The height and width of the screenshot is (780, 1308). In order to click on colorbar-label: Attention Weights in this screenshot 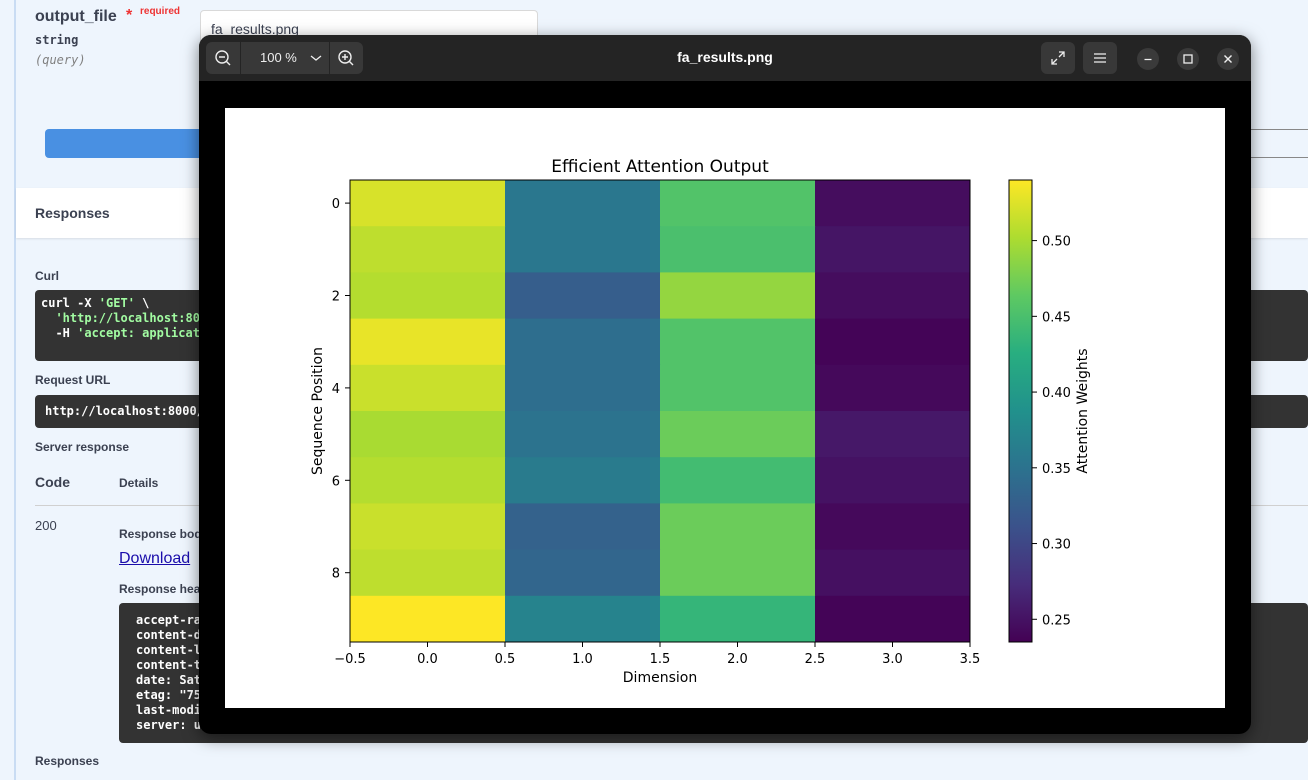, I will do `click(1083, 410)`.